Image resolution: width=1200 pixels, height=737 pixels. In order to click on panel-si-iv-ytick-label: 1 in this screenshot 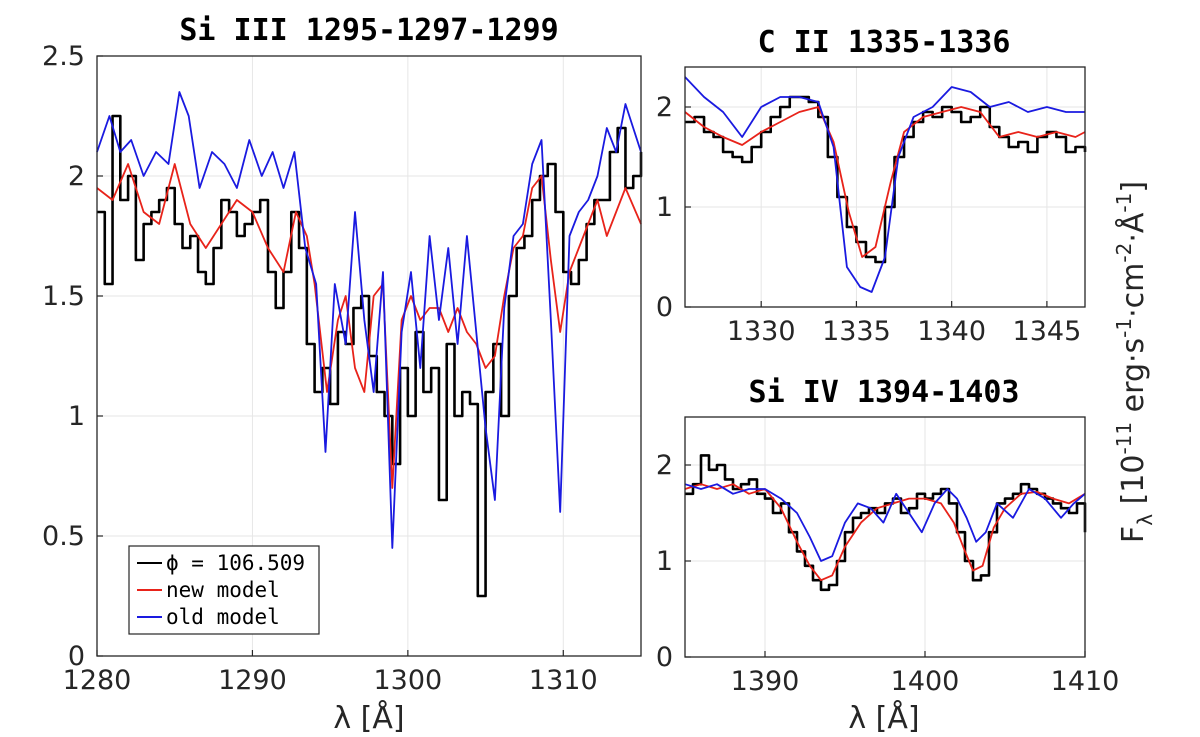, I will do `click(664, 561)`.